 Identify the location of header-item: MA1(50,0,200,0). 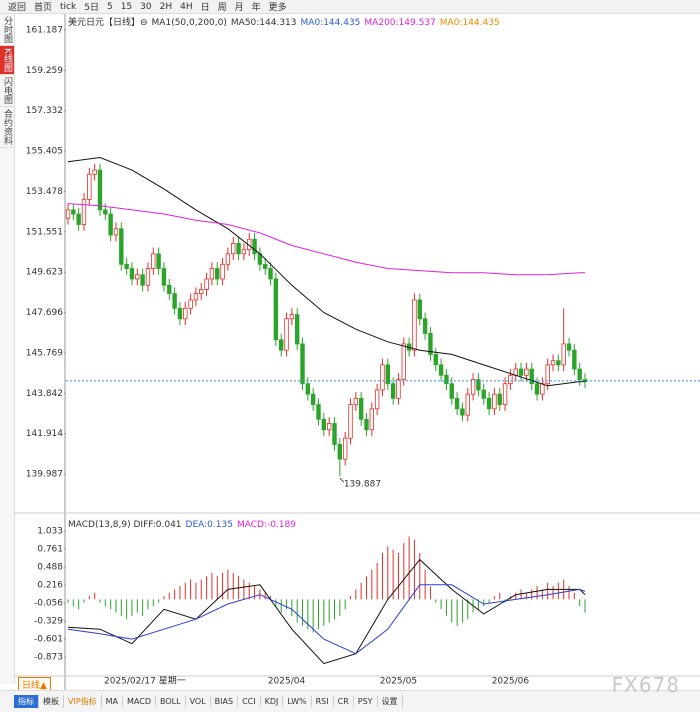
(189, 23).